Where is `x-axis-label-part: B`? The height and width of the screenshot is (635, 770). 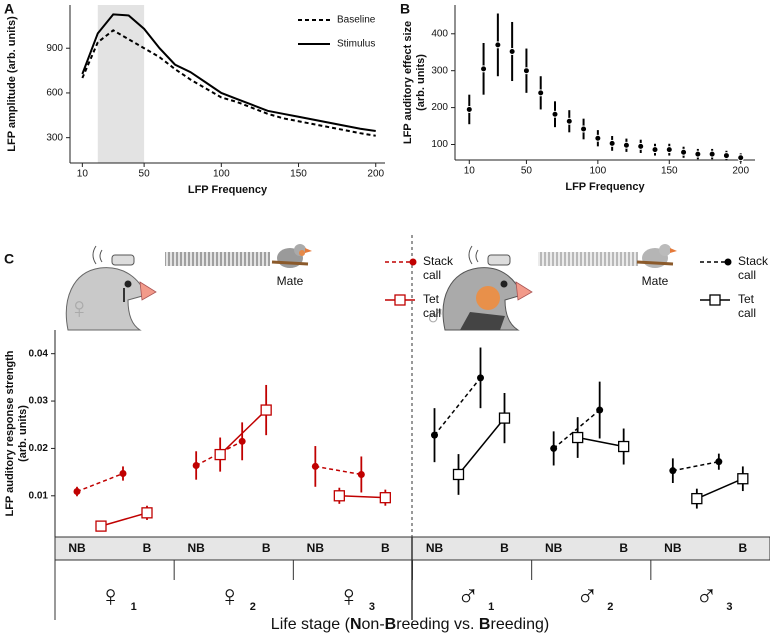 x-axis-label-part: B is located at coordinates (391, 624).